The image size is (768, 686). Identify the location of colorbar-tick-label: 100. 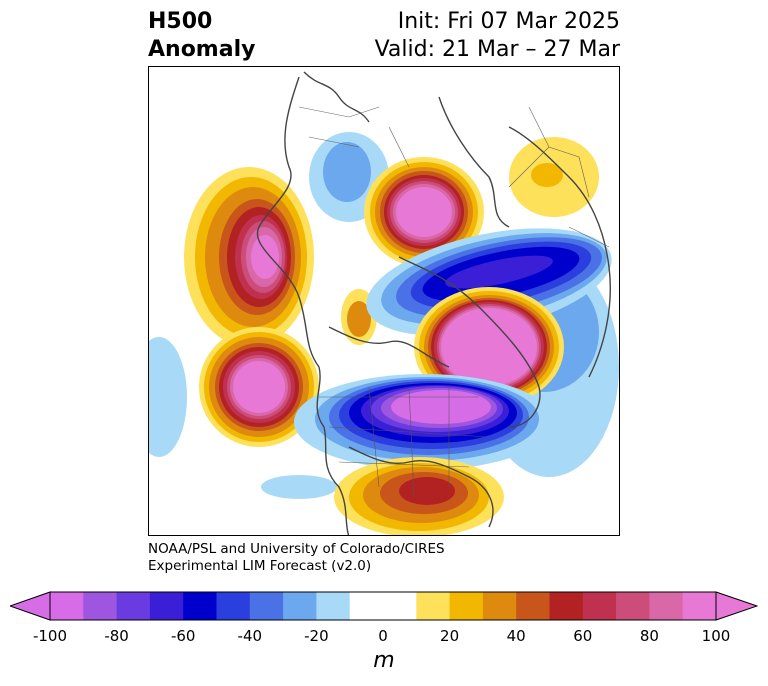
(716, 636).